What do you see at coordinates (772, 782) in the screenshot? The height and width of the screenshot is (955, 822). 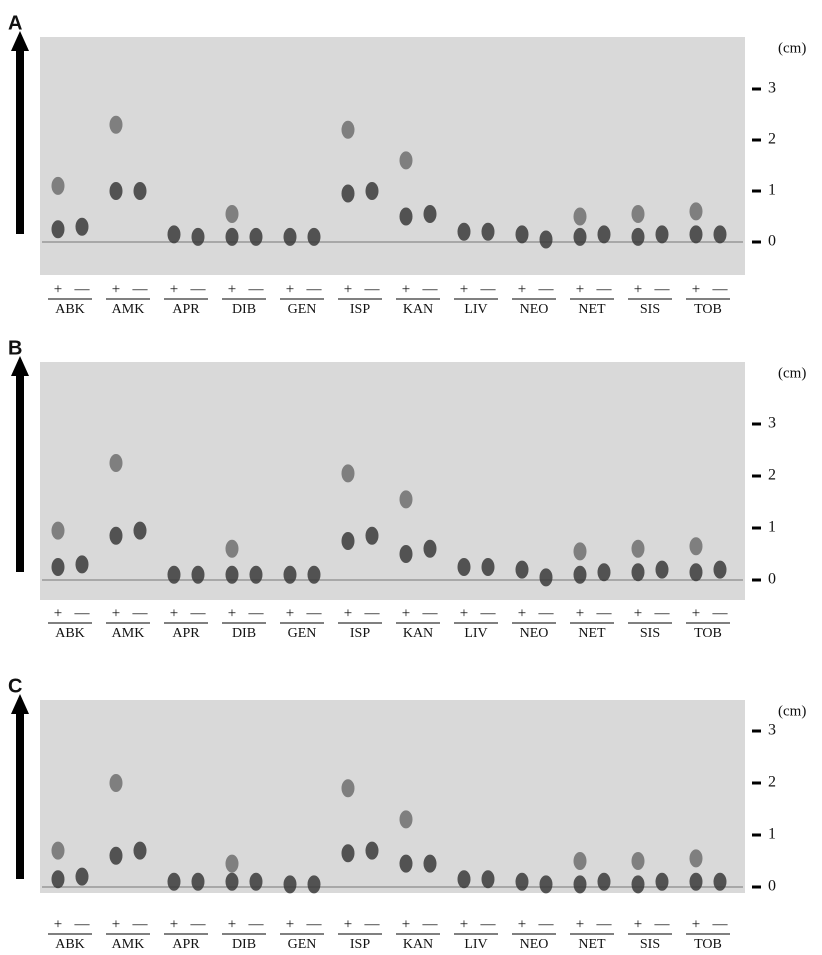 I see `scale-tick-label: 2` at bounding box center [772, 782].